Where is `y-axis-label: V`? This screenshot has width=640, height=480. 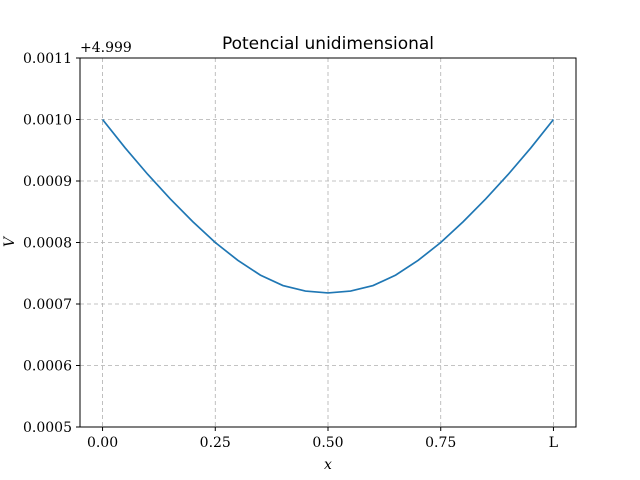 y-axis-label: V is located at coordinates (10, 241).